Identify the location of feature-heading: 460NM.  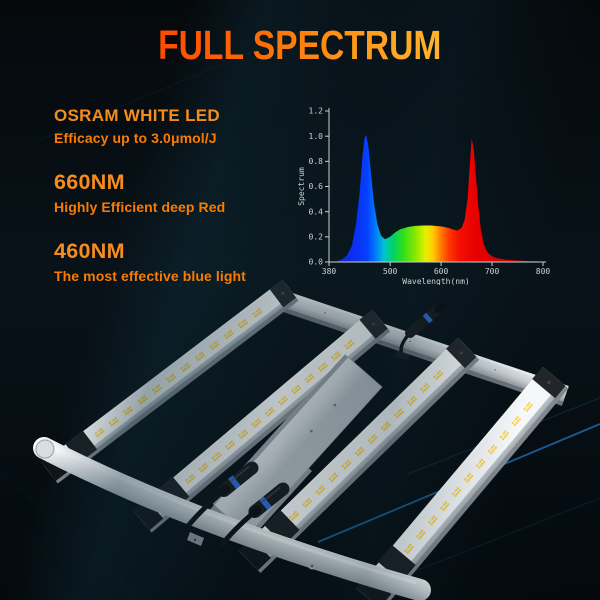
(89, 251).